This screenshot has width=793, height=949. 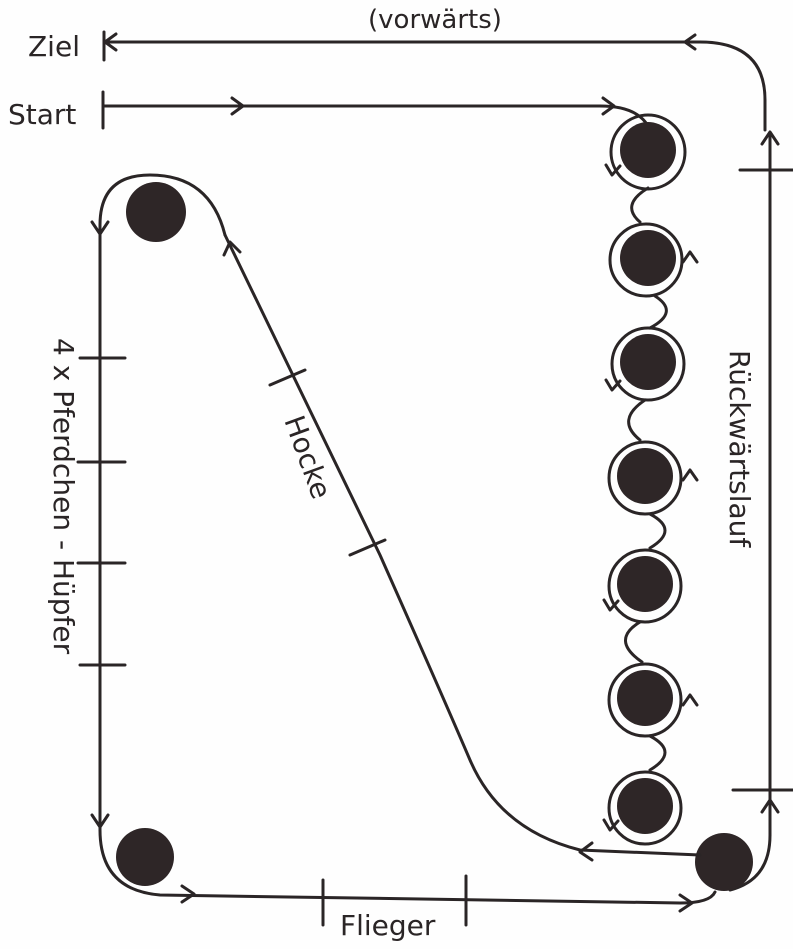 I want to click on finish-path, so click(x=434, y=81).